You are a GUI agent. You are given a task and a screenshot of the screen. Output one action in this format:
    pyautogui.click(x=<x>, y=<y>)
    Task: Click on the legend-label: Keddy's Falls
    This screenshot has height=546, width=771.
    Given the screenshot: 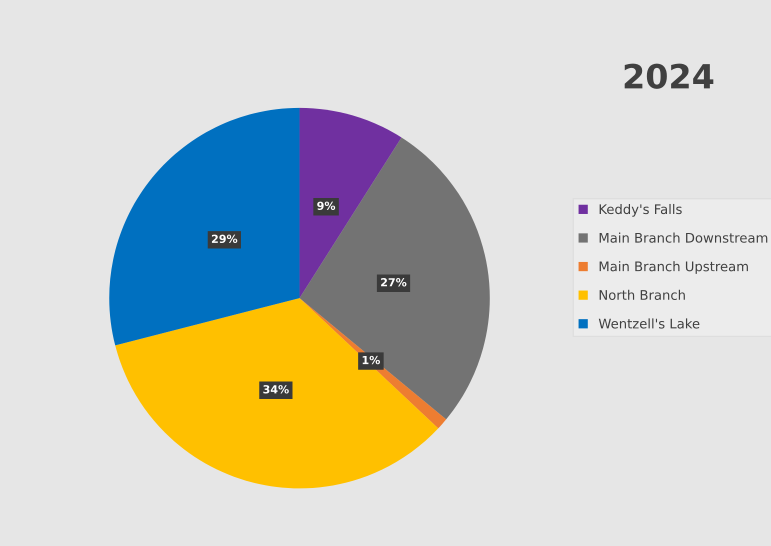 What is the action you would take?
    pyautogui.click(x=641, y=210)
    